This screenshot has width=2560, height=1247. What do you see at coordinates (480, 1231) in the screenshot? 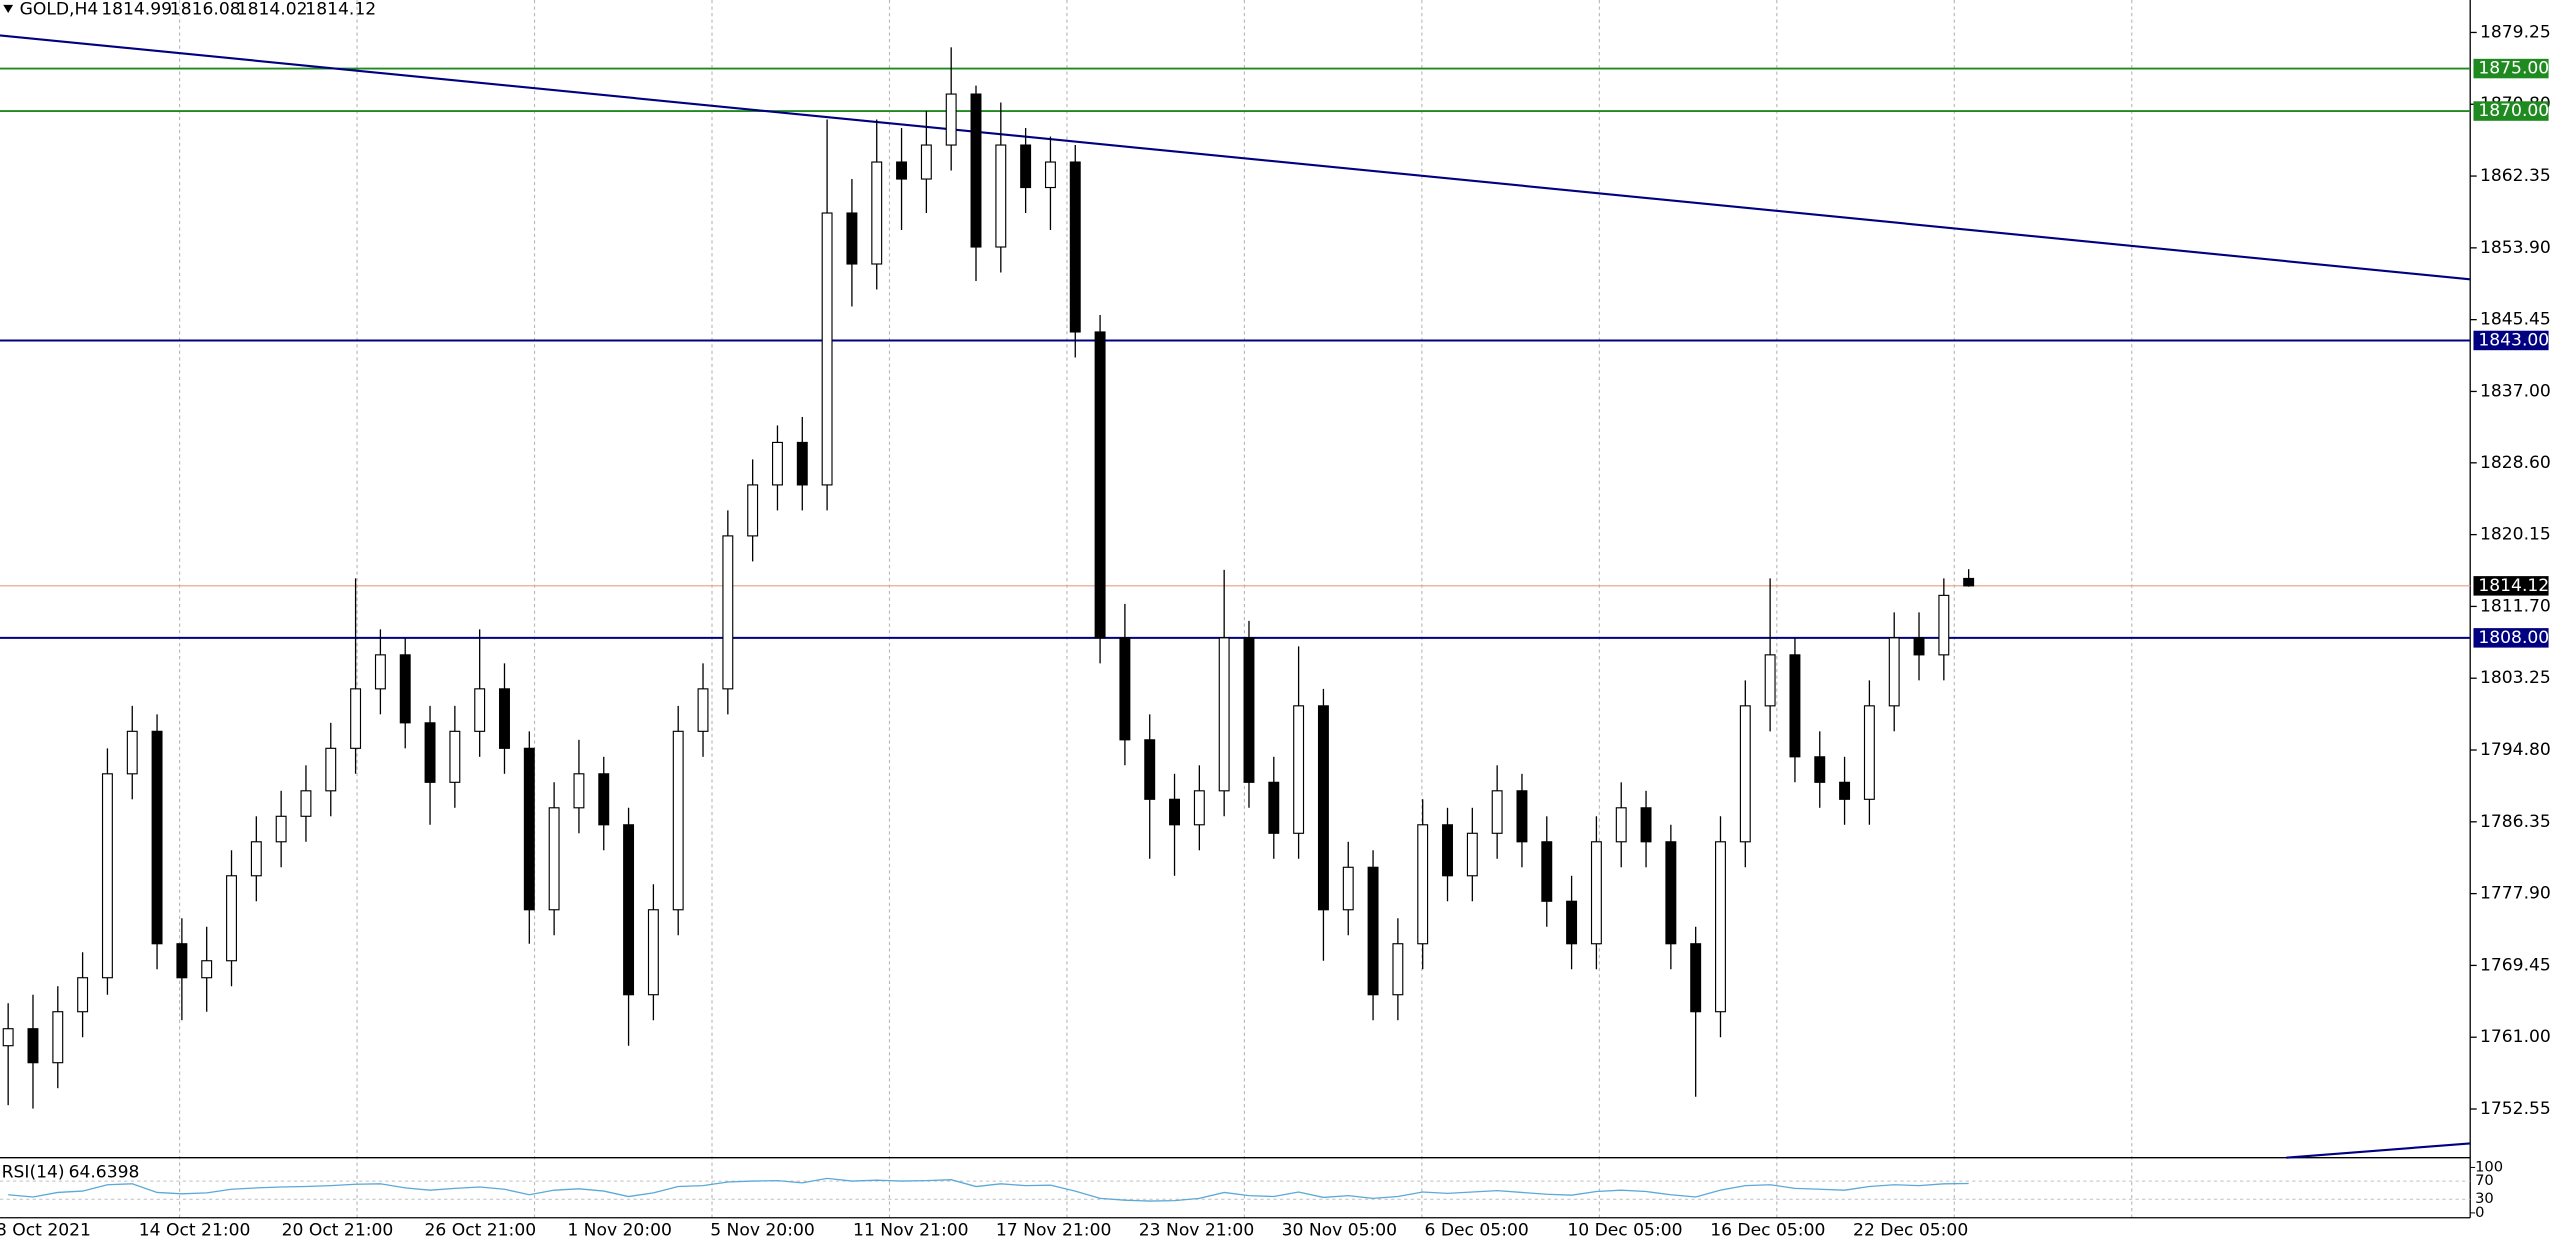
I see `x-tick-label: 26 Oct 21:00` at bounding box center [480, 1231].